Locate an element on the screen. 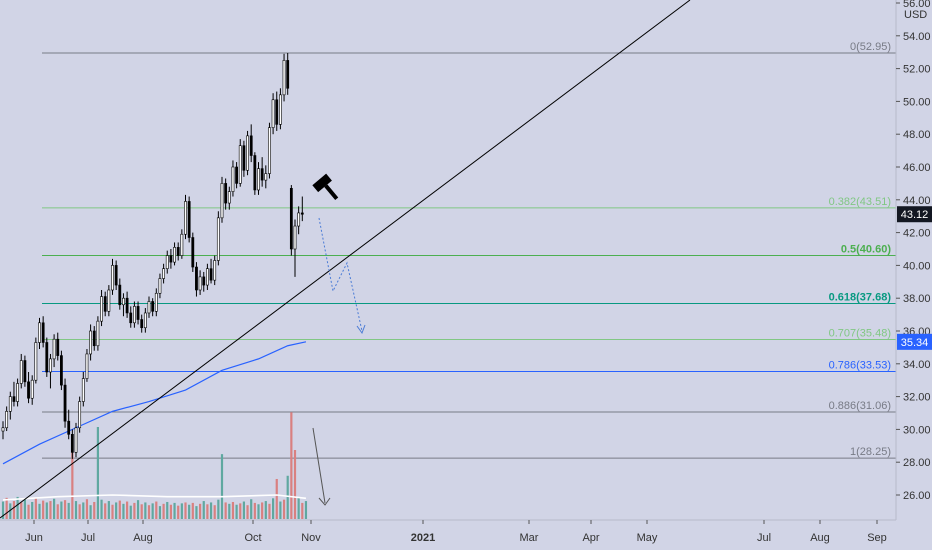 The width and height of the screenshot is (932, 550). ma-value-tag: 35.34 is located at coordinates (915, 343).